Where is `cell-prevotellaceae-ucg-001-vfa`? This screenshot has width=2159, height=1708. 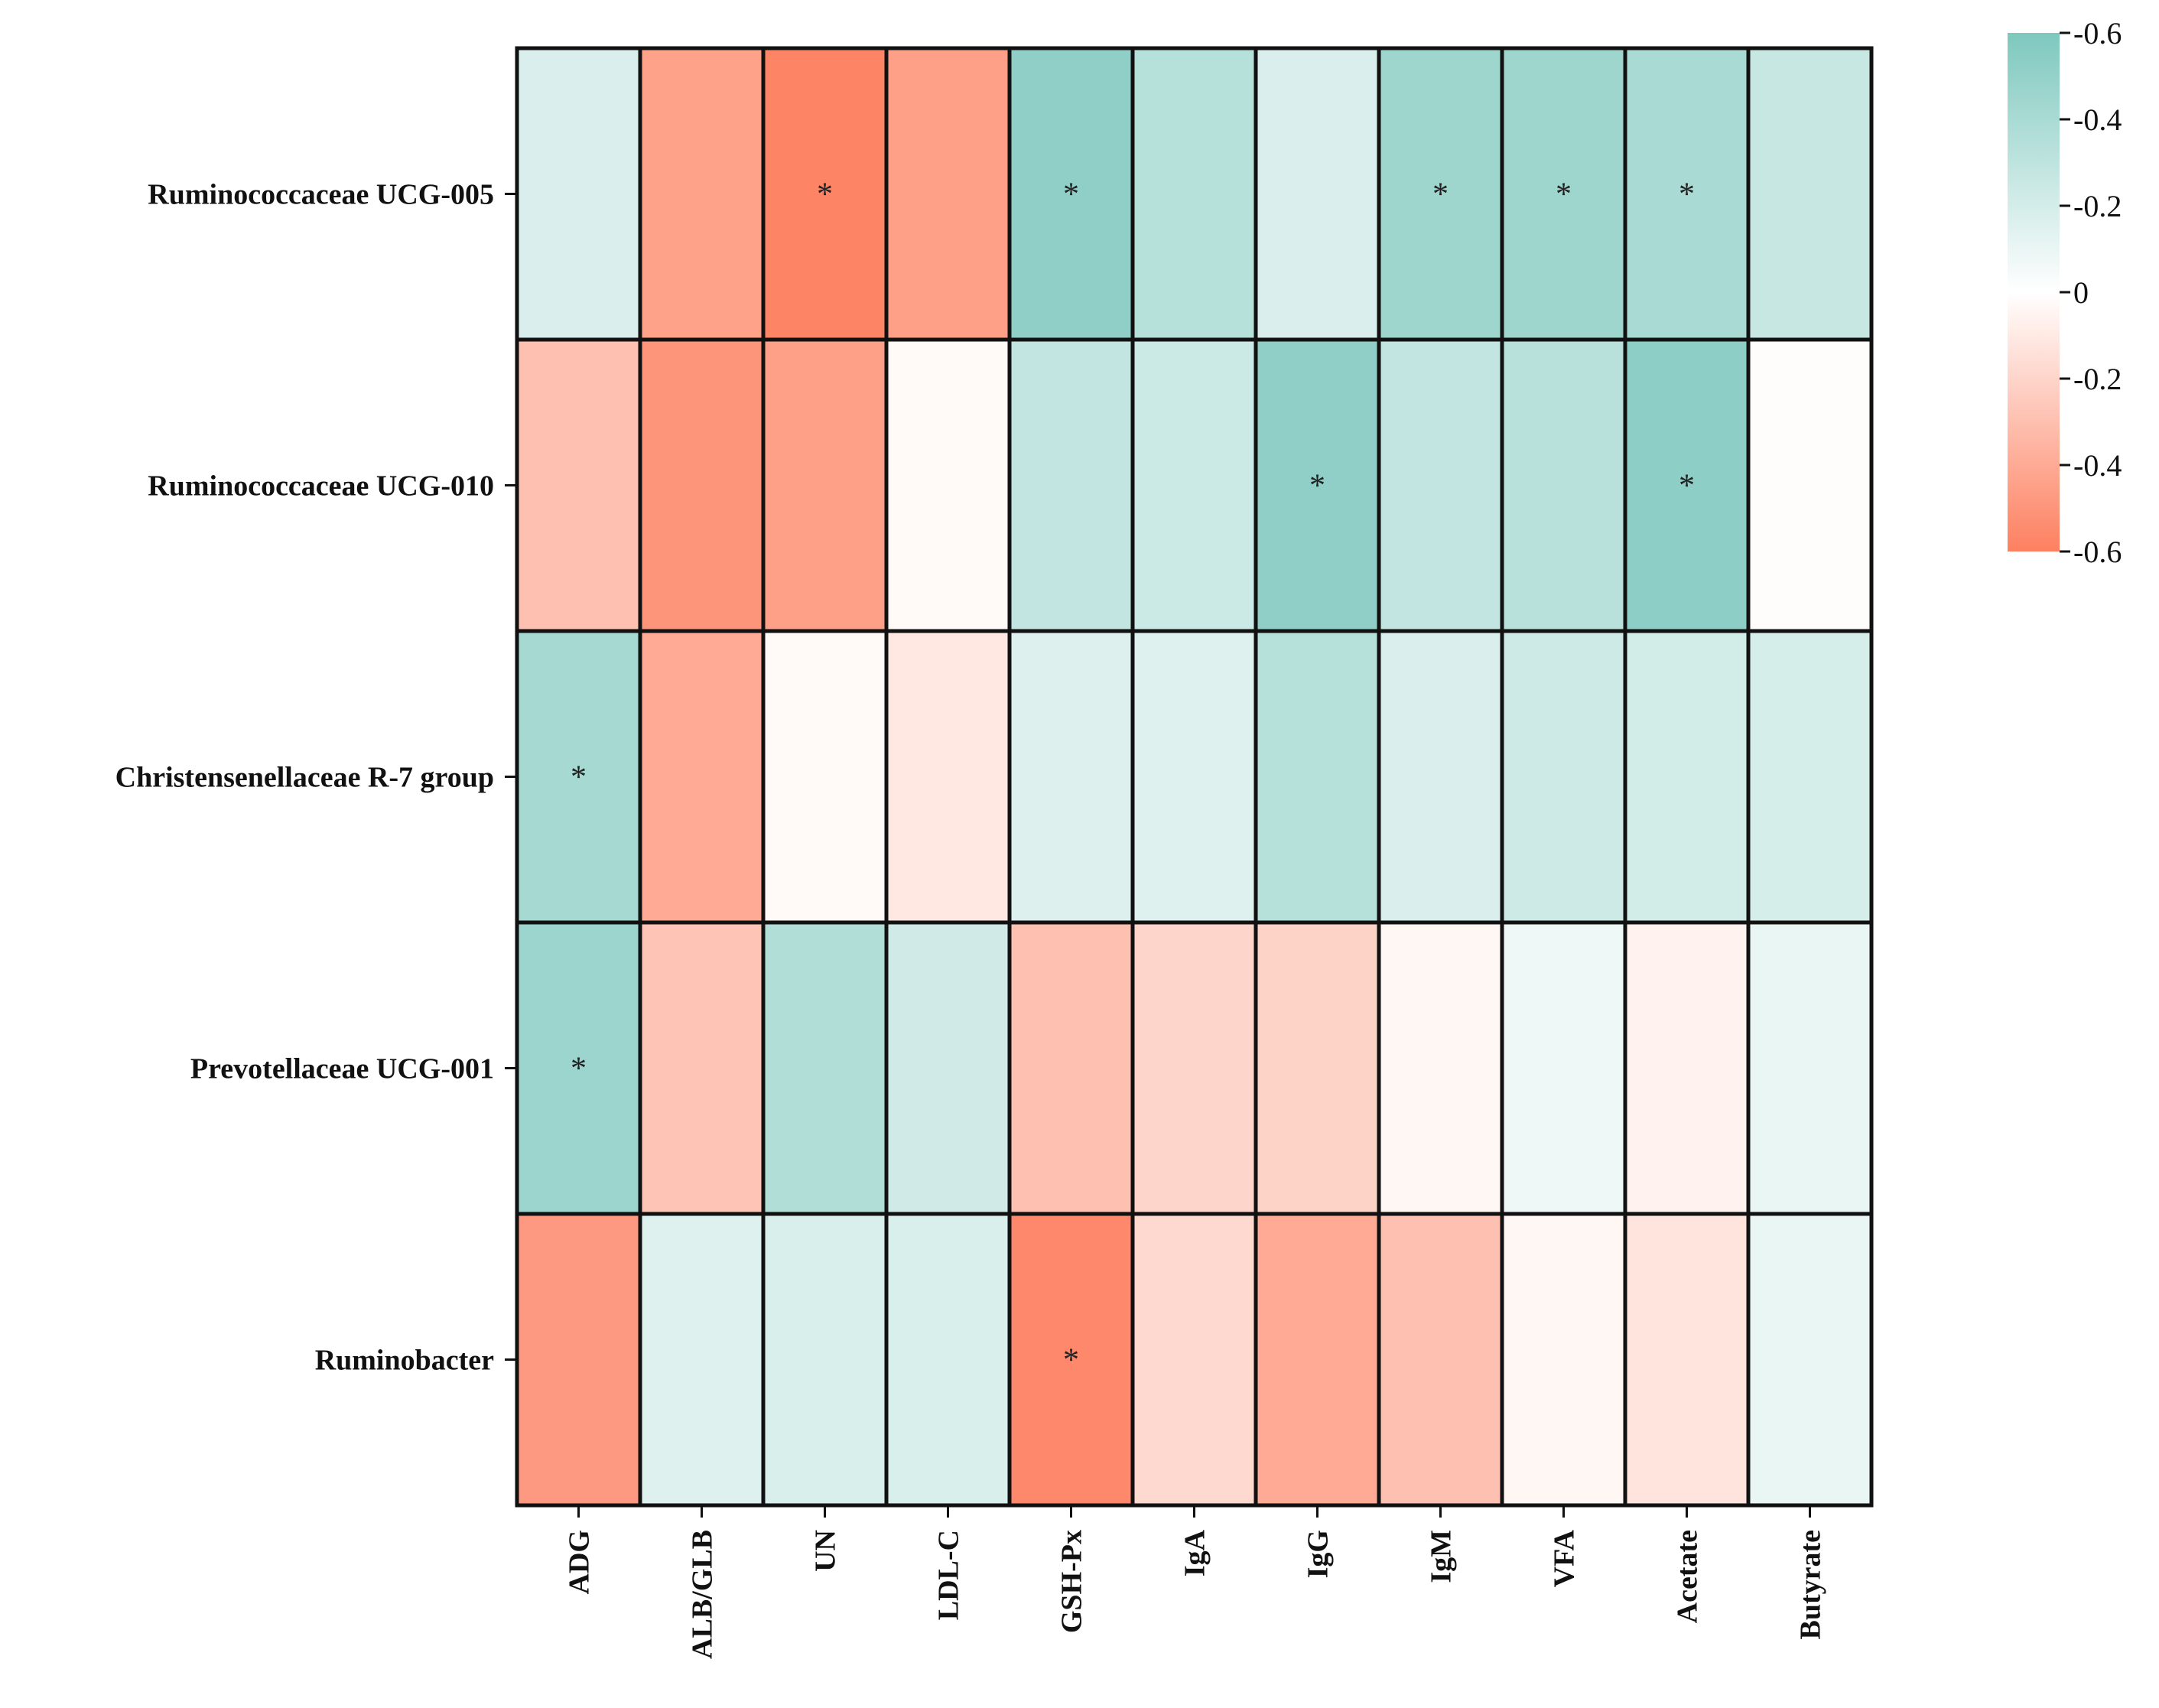 cell-prevotellaceae-ucg-001-vfa is located at coordinates (1564, 1068).